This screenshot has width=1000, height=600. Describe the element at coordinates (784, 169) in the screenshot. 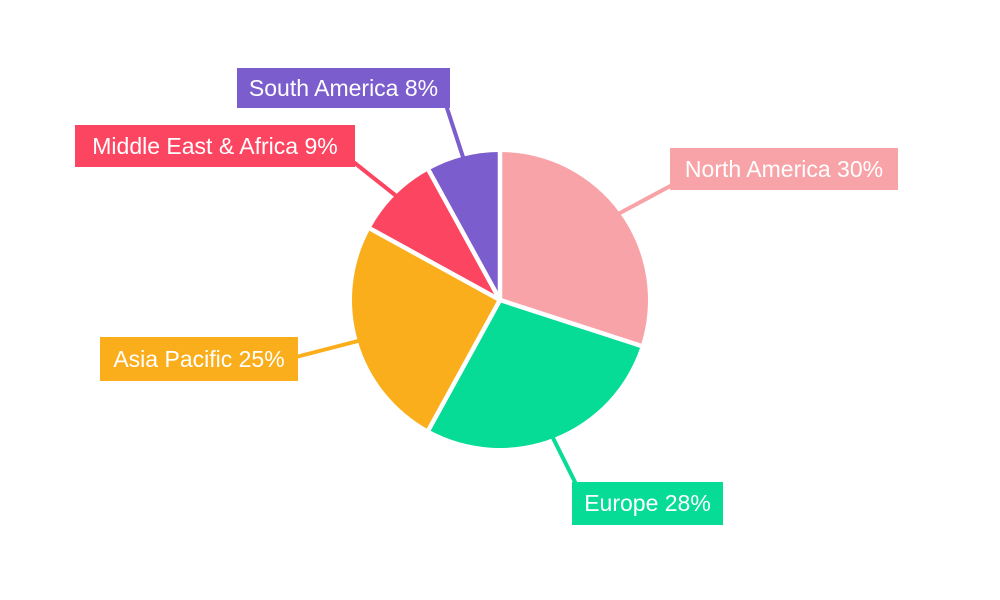

I see `slice-label-north-america: North America 30%` at that location.